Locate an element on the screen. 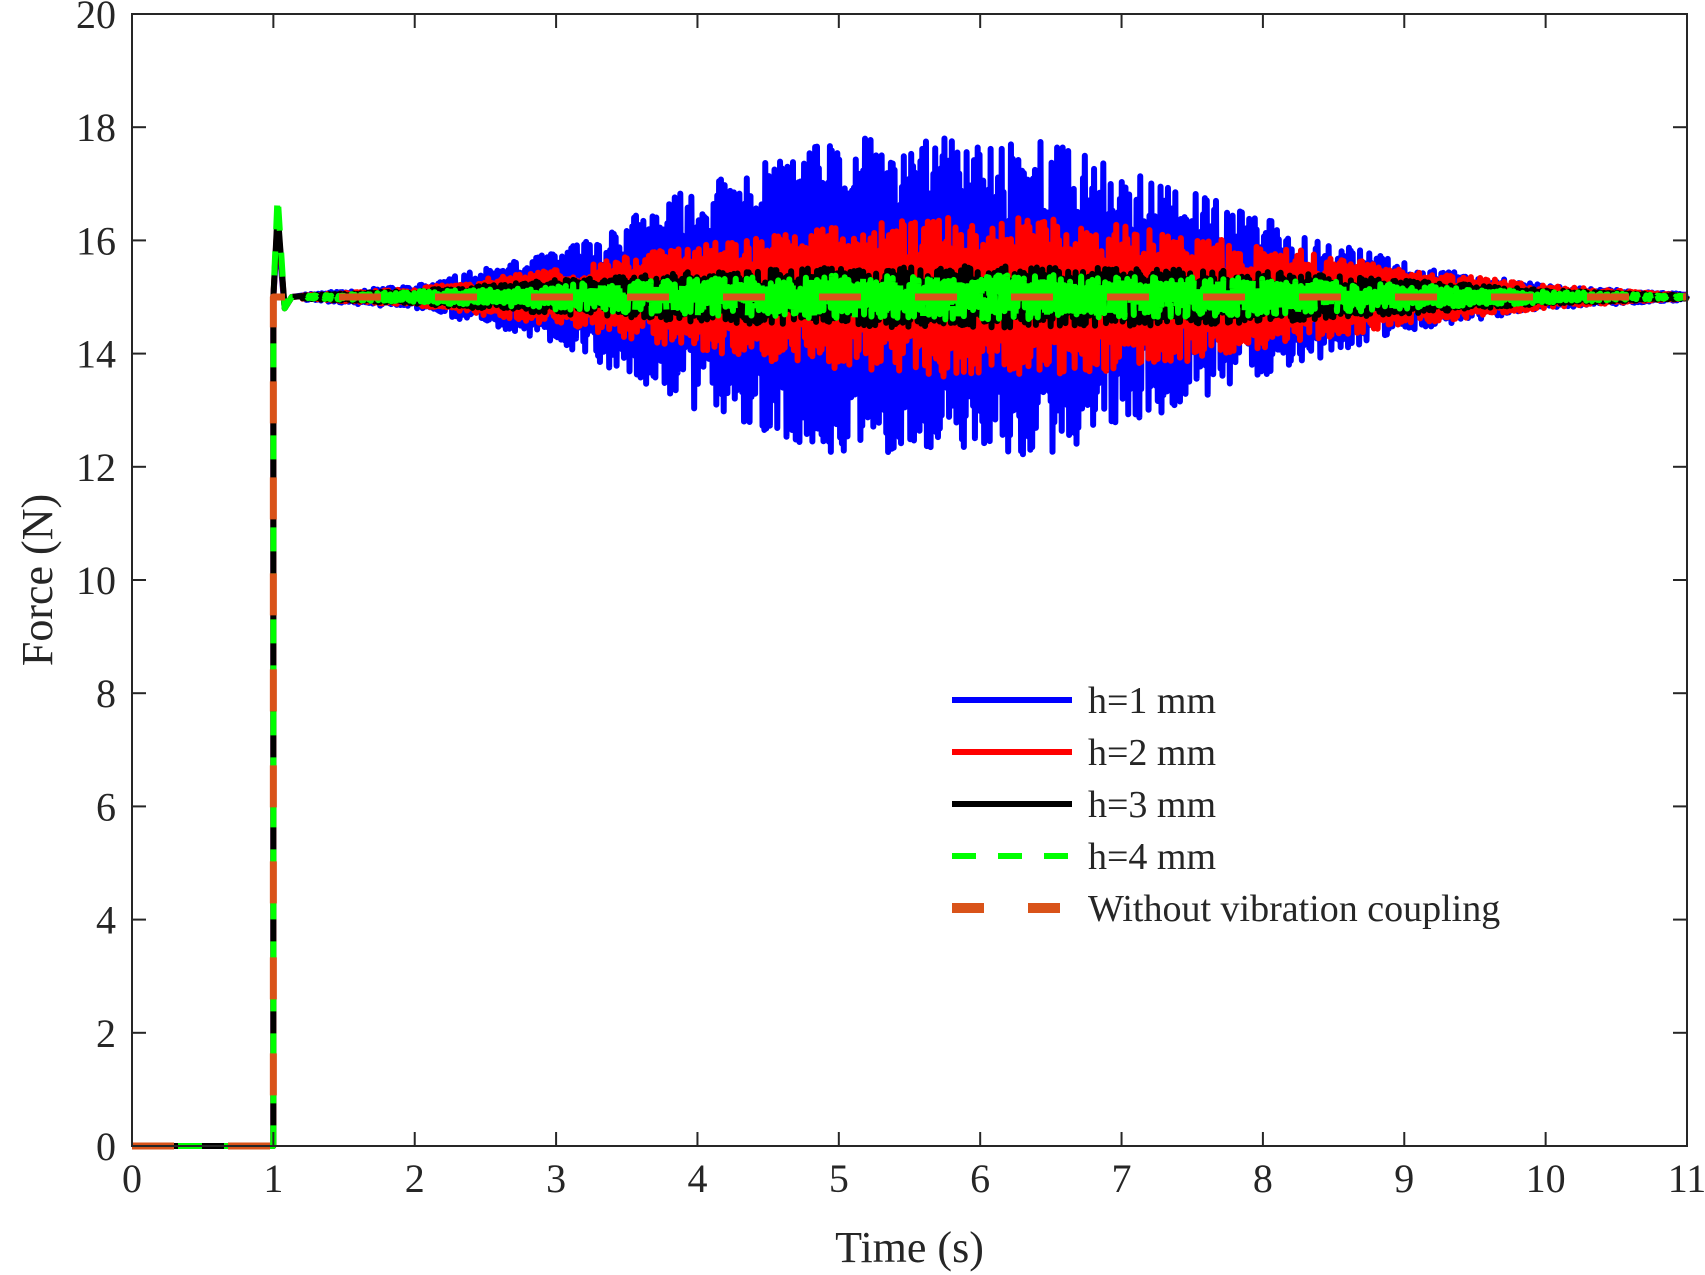 This screenshot has height=1275, width=1705. x-tick-label: 5 is located at coordinates (839, 1178).